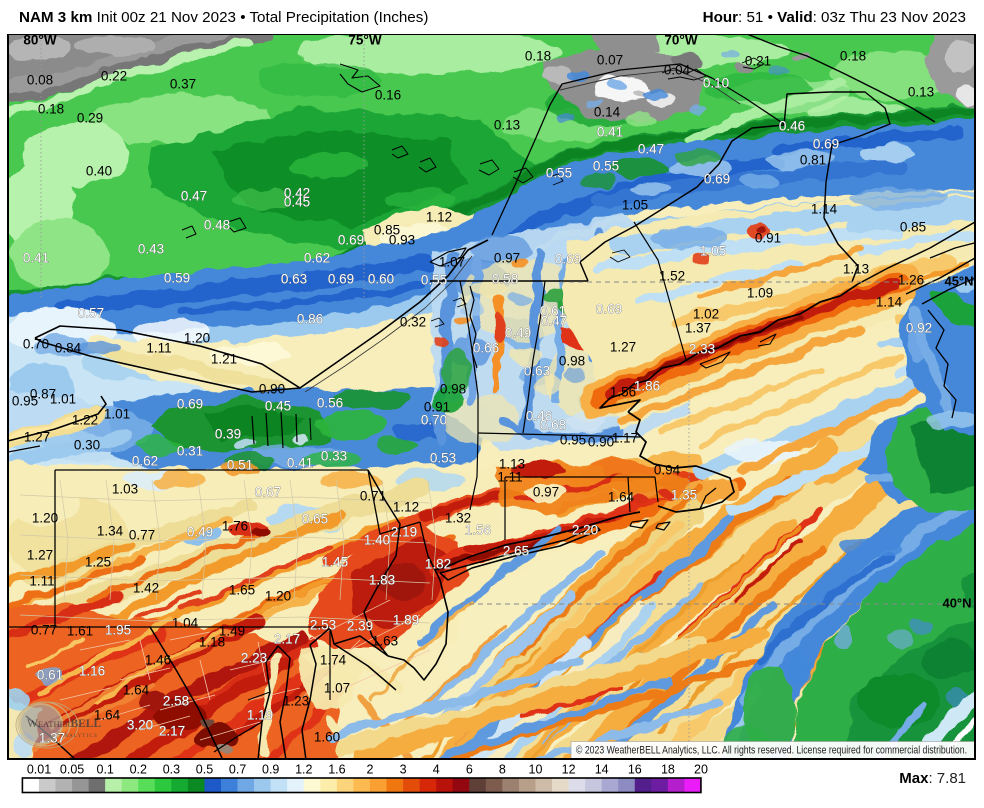 This screenshot has height=808, width=984. Describe the element at coordinates (105, 770) in the screenshot. I see `svg-text: 0.1` at that location.